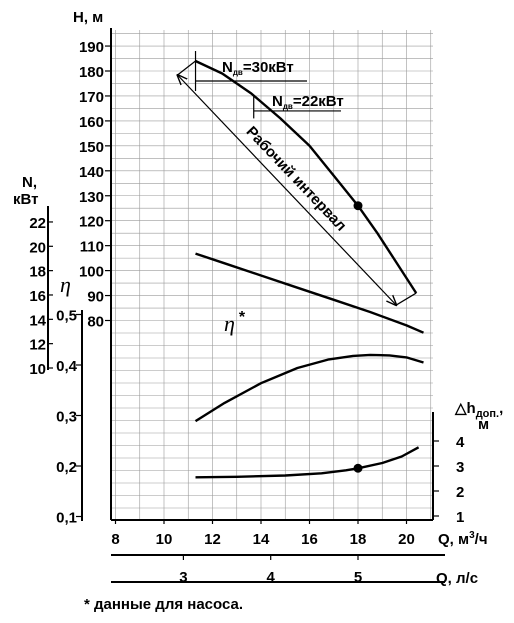 The image size is (514, 623). What do you see at coordinates (318, 101) in the screenshot?
I see `n22-value: =22кВт` at bounding box center [318, 101].